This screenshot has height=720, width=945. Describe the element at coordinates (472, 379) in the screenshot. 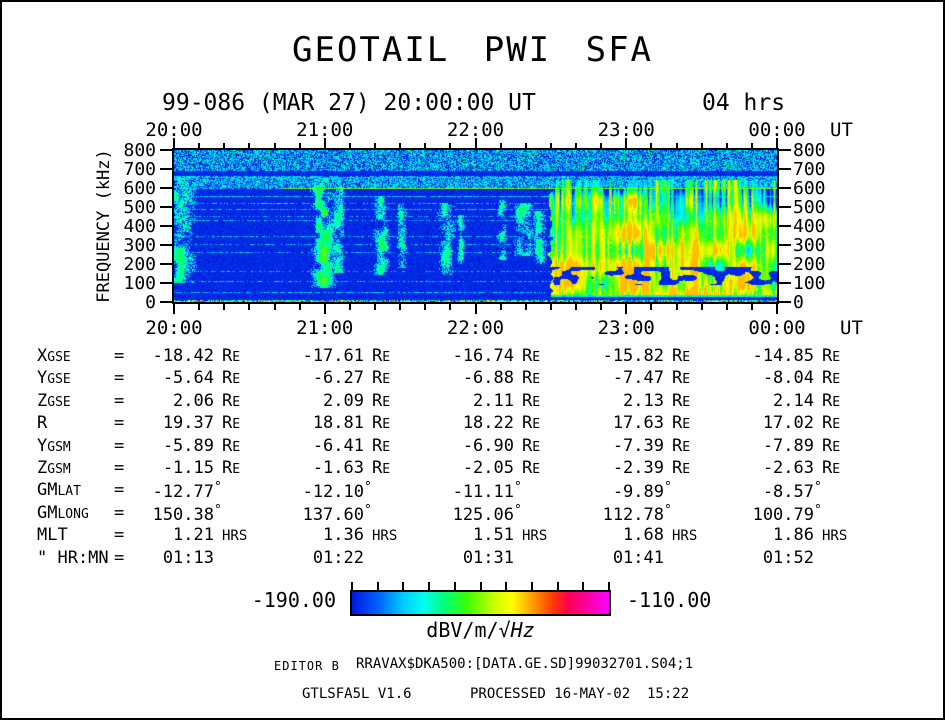

I see `ephemeris-row: YGSE = -5.64 RE -6.27 RE -6.88 RE -7.47 RE -8.04 RE` at that location.